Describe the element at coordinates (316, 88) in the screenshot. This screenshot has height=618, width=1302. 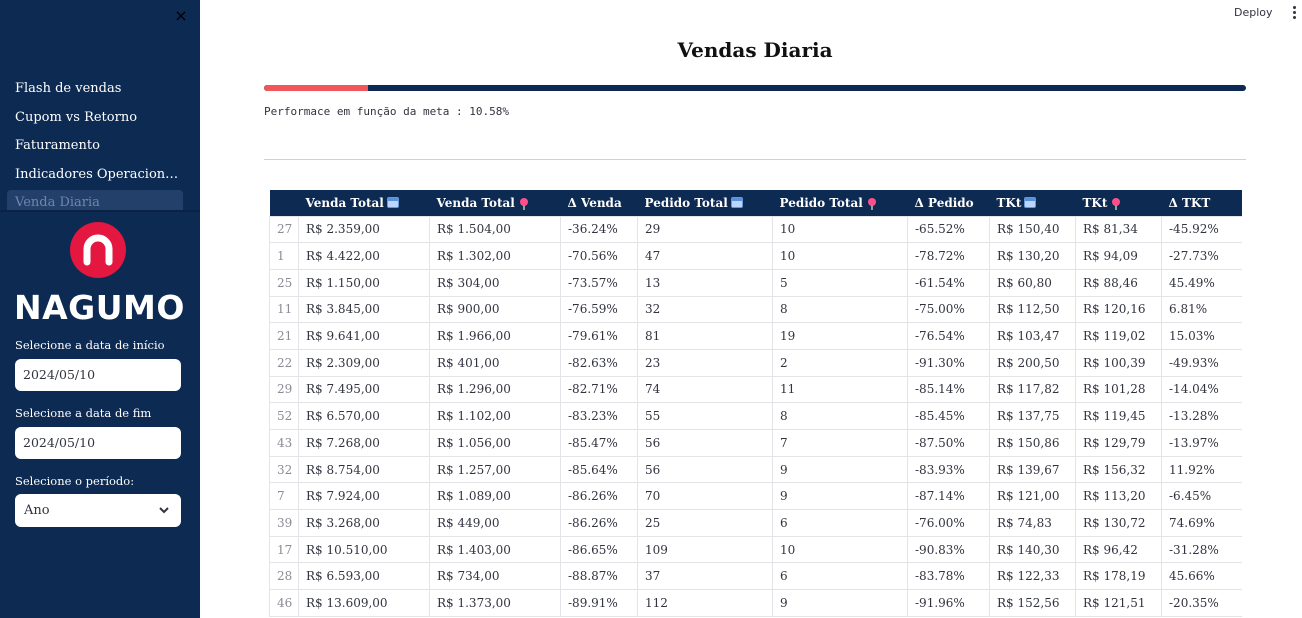
I see `progress-bar-fill` at that location.